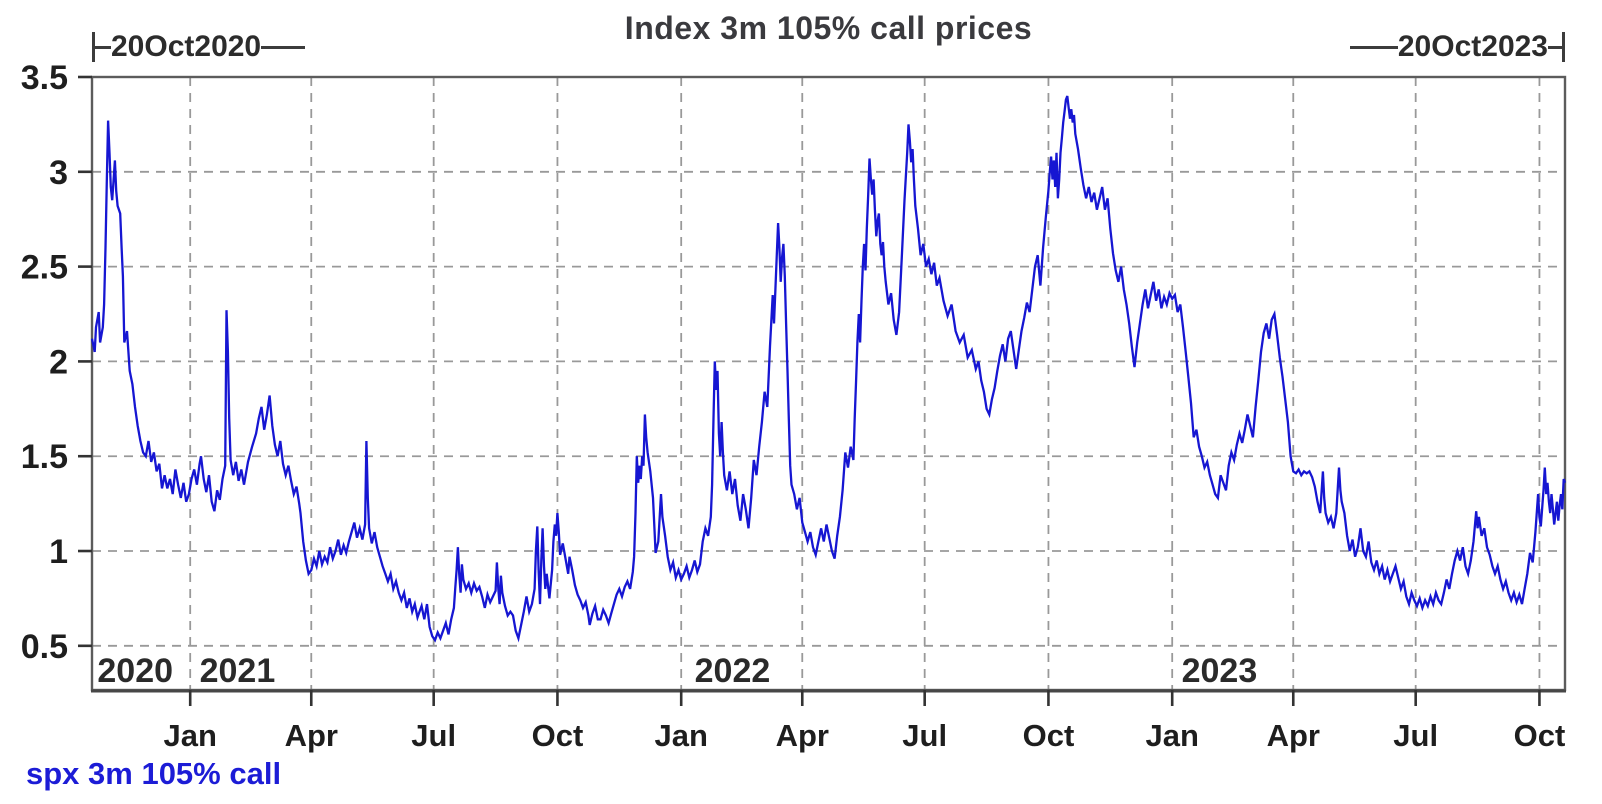  Describe the element at coordinates (44, 78) in the screenshot. I see `y-tick-label: 3.5` at that location.